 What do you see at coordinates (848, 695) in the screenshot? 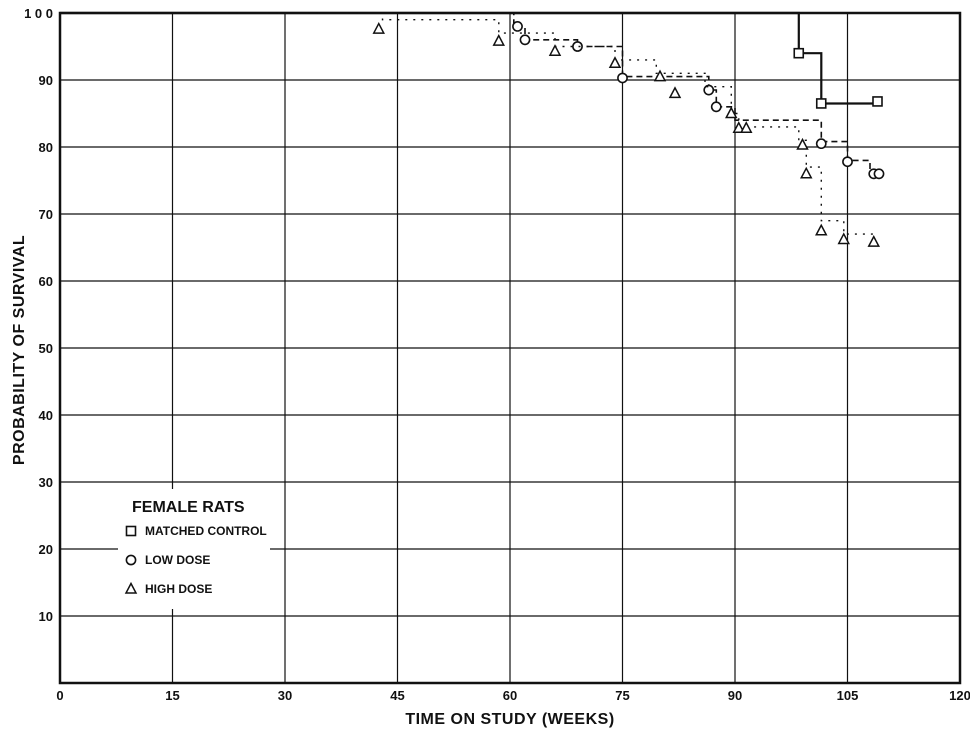
I see `x-tick-label: 105` at bounding box center [848, 695].